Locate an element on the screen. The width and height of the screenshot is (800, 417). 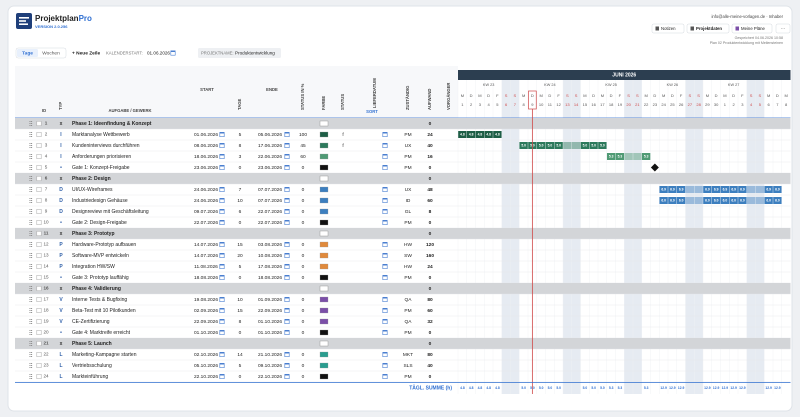
view-option: Tage is located at coordinates (27, 53).